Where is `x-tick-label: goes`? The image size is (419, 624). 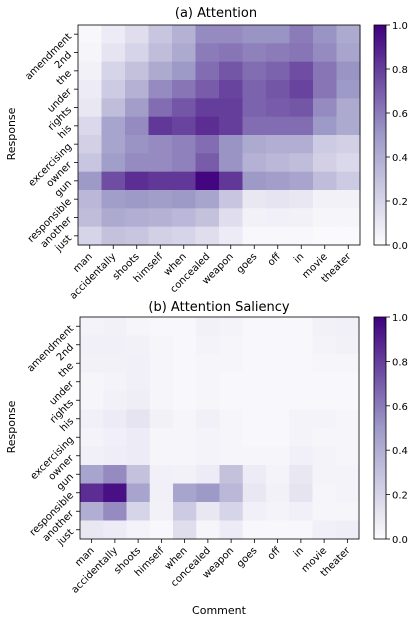
x-tick-label: goes is located at coordinates (247, 557).